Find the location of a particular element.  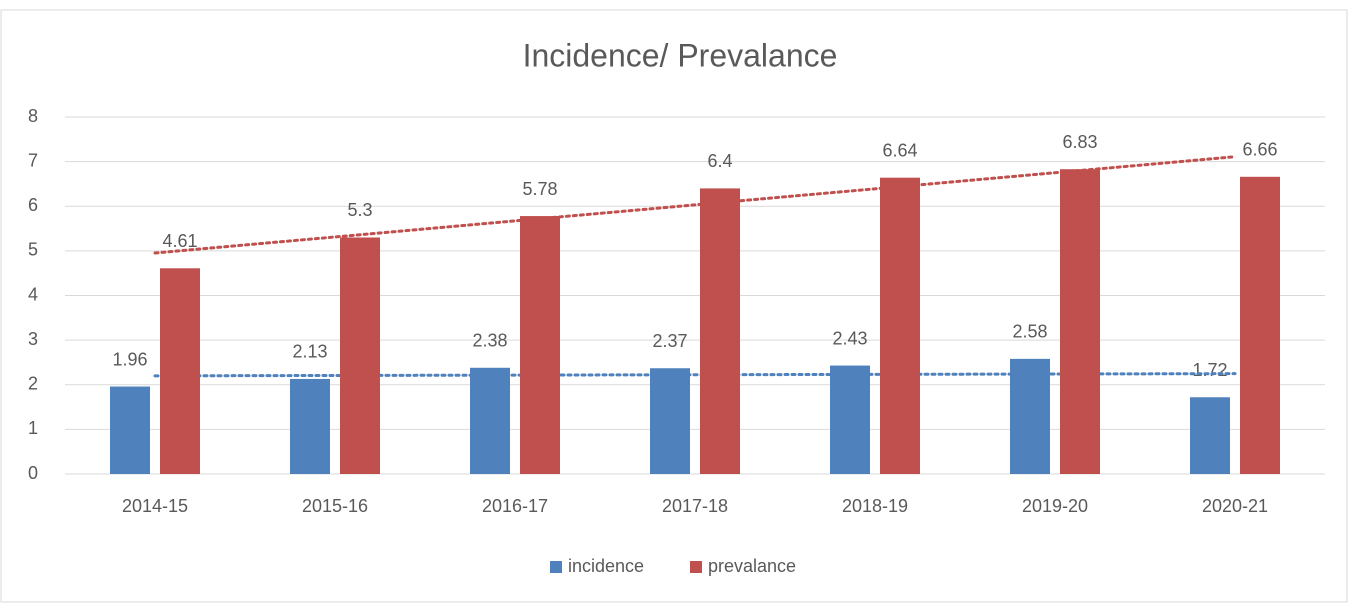

y-tick-label: 1 is located at coordinates (33, 428).